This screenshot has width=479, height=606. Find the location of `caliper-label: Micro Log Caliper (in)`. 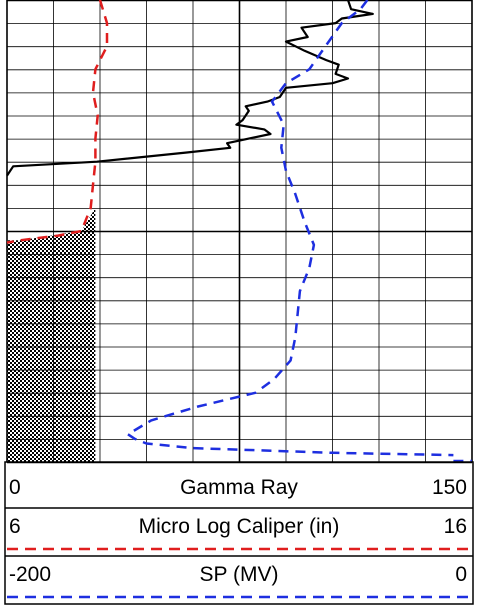

caliper-label: Micro Log Caliper (in) is located at coordinates (239, 526).